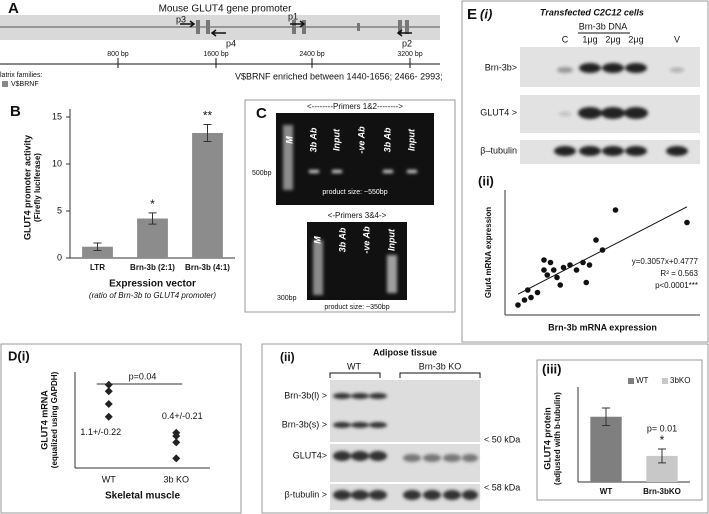 The image size is (709, 514). What do you see at coordinates (405, 352) in the screenshot?
I see `panel-title: Adipose tissue` at bounding box center [405, 352].